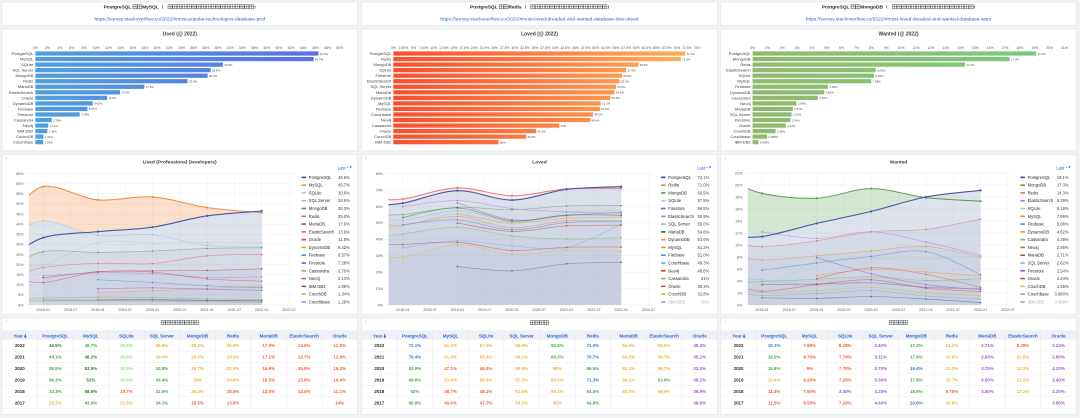 Image resolution: width=1080 pixels, height=418 pixels. Describe the element at coordinates (740, 293) in the screenshot. I see `svg-text: 2%` at that location.